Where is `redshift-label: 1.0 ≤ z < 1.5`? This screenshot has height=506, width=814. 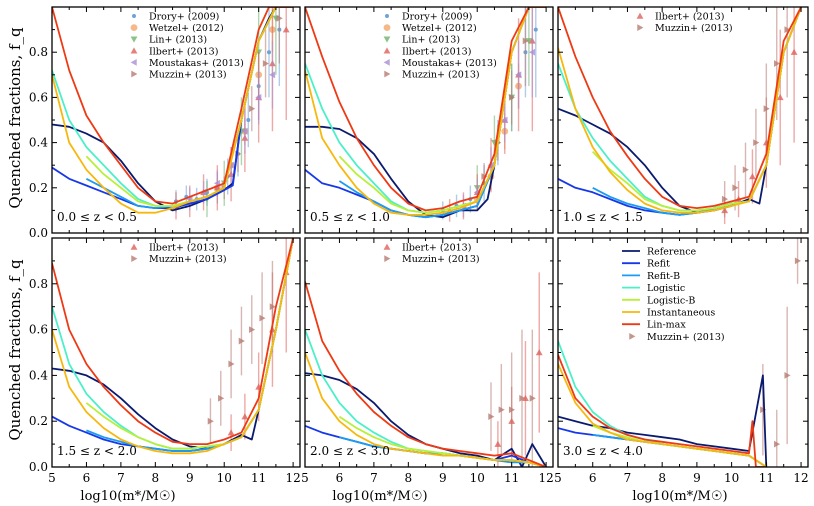
redshift-label: 1.0 ≤ z < 1.5 is located at coordinates (603, 217).